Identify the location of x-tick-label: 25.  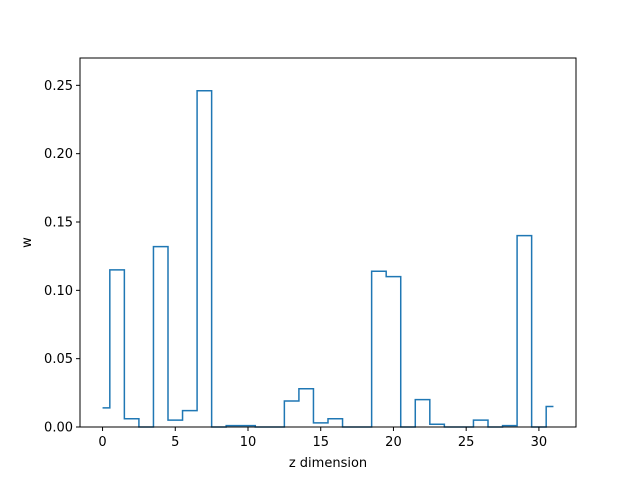
(466, 442).